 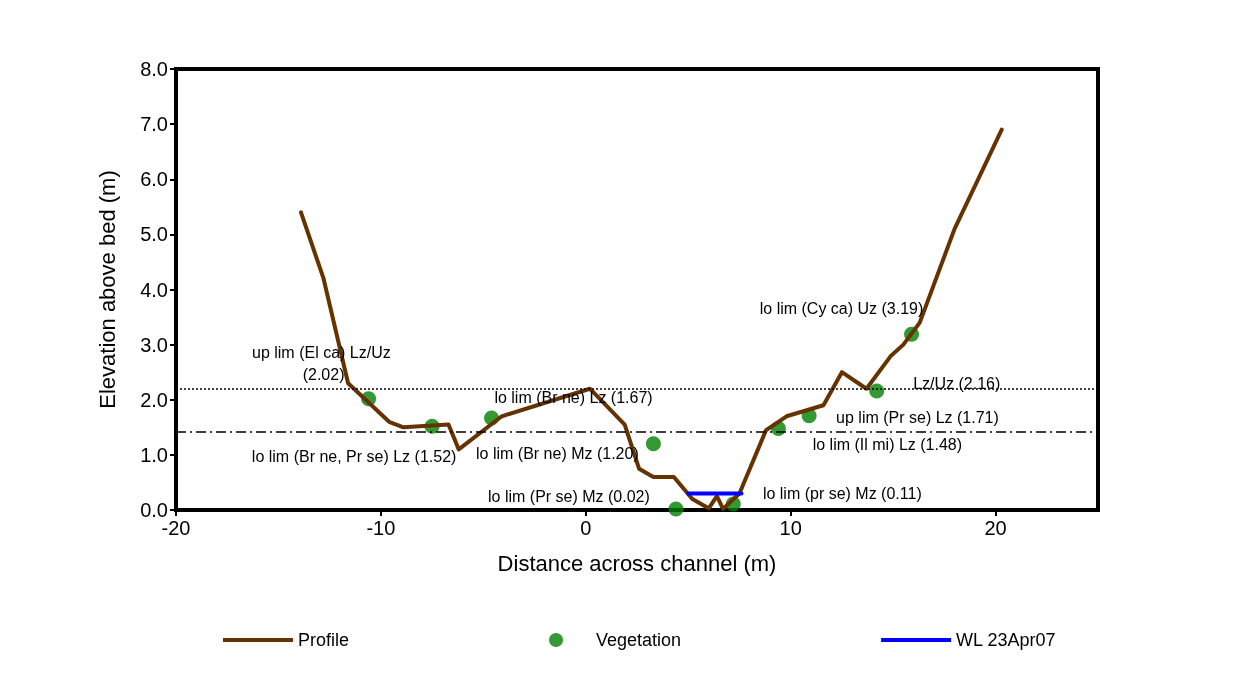 What do you see at coordinates (354, 456) in the screenshot?
I see `annotation: lo lim (Br ne, Pr se) Lz (1.52)` at bounding box center [354, 456].